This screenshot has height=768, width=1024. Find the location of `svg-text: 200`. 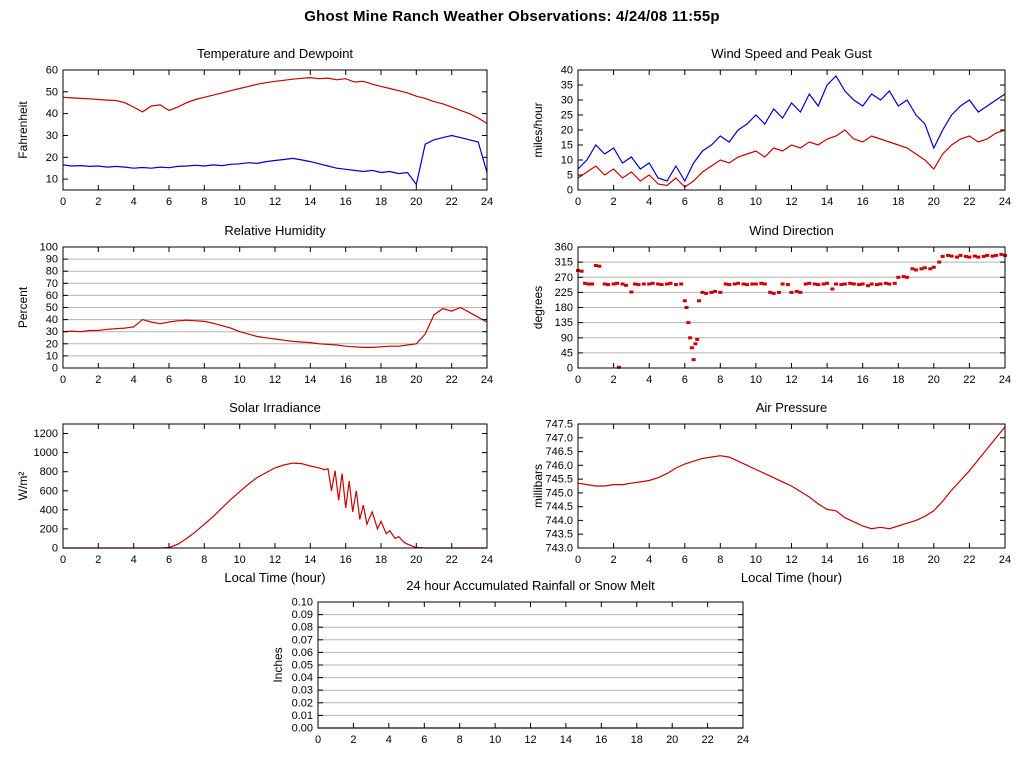

svg-text: 200 is located at coordinates (49, 529).